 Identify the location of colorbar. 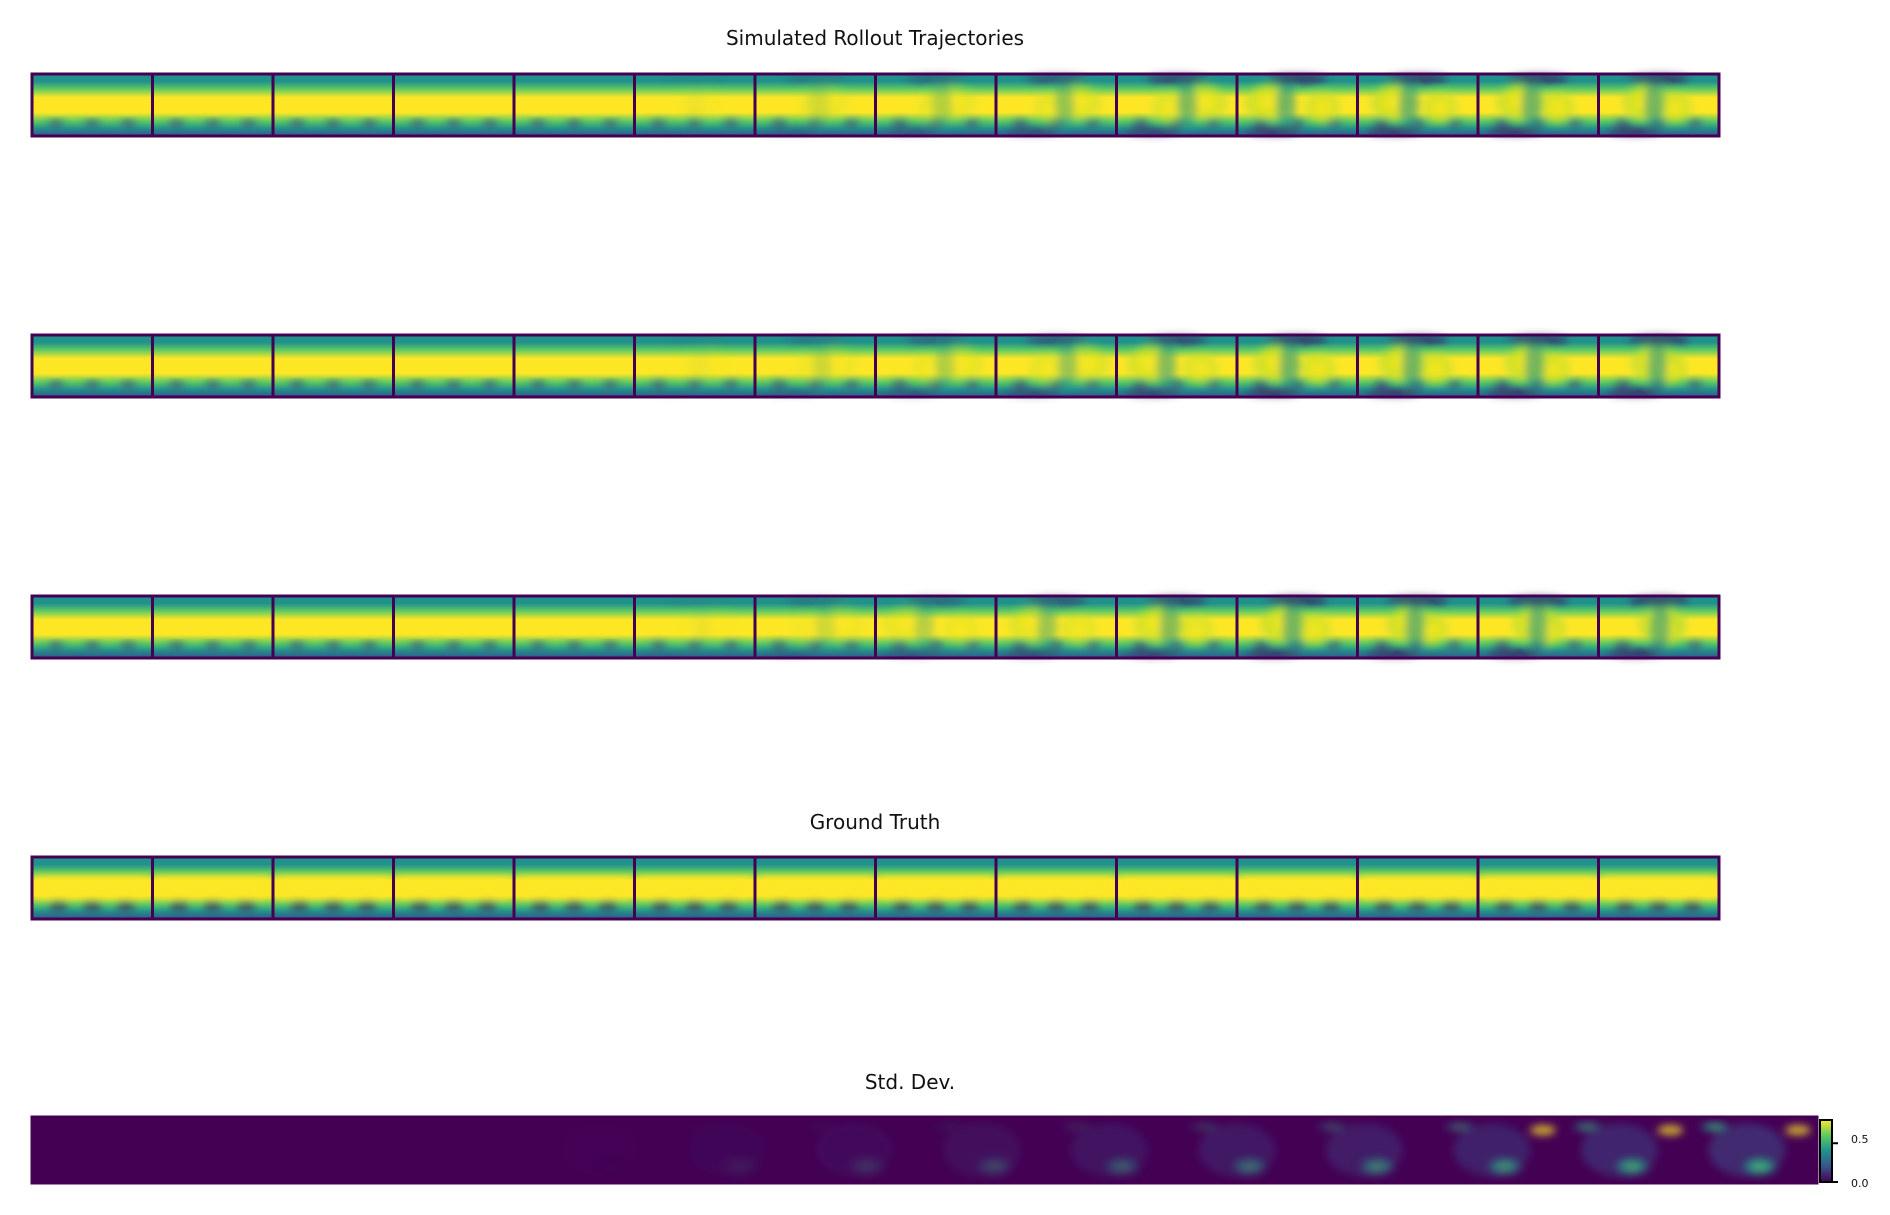
(1828, 1151).